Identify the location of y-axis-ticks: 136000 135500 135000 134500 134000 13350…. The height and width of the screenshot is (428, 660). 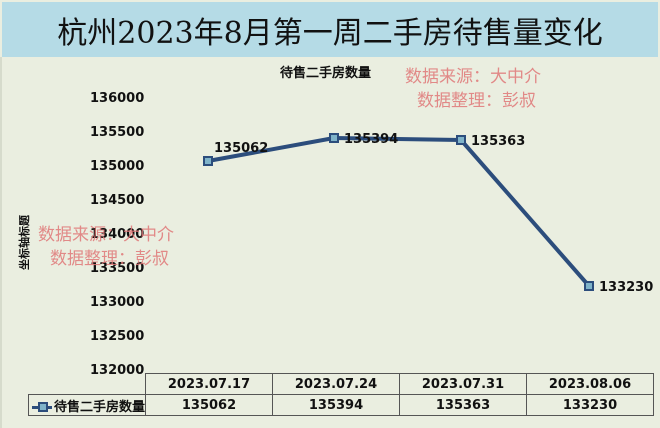
(117, 234).